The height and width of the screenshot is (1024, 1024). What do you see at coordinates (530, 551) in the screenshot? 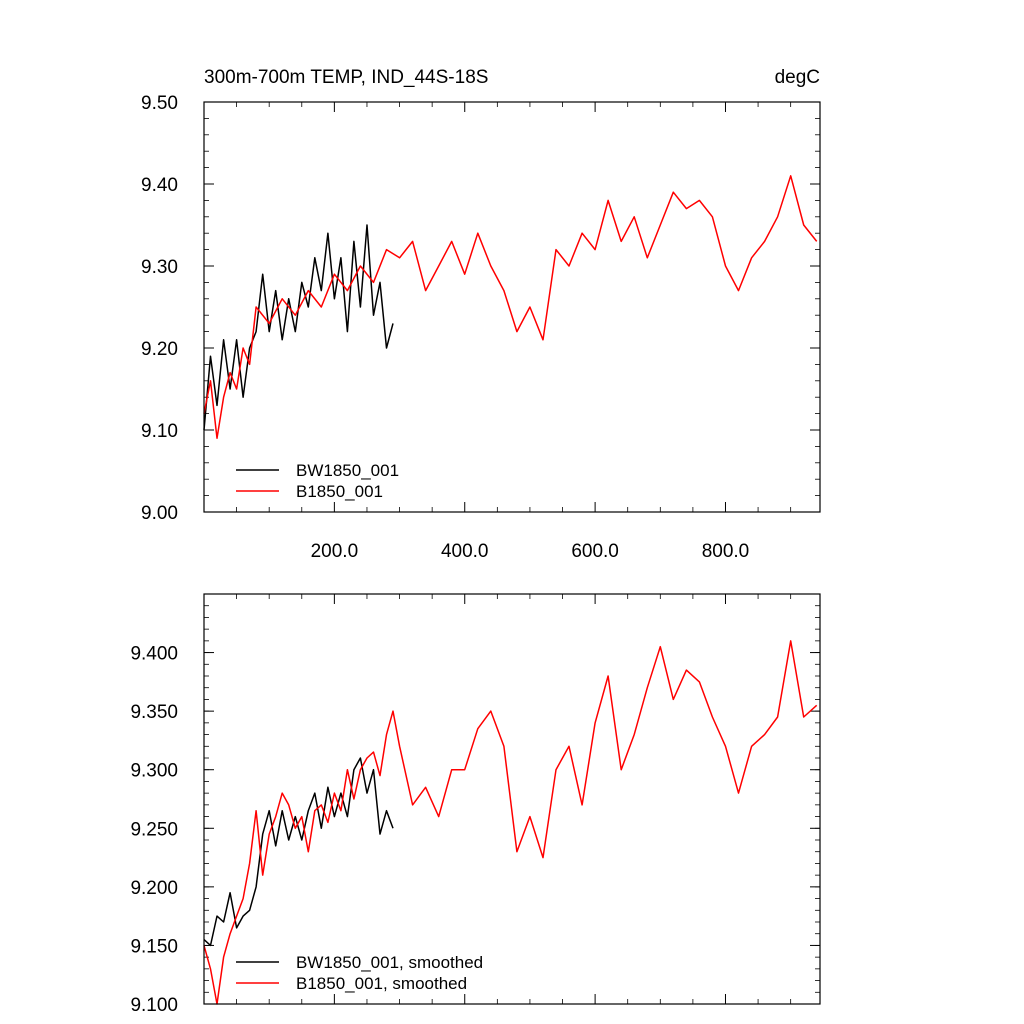
I see `top-x-tick-labels: 200.0 400.0 600.0 800.0` at bounding box center [530, 551].